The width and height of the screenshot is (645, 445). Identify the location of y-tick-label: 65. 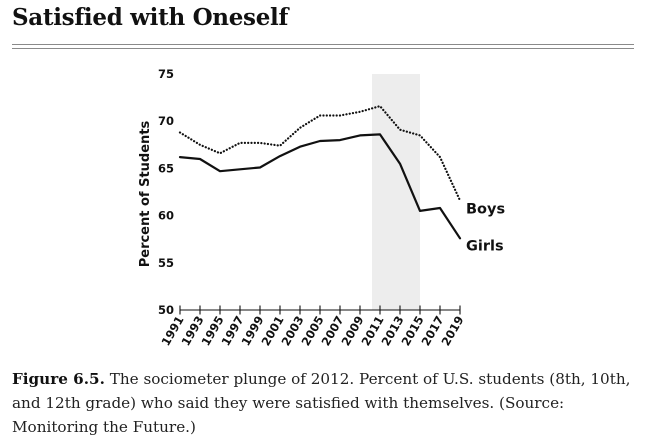
(166, 168).